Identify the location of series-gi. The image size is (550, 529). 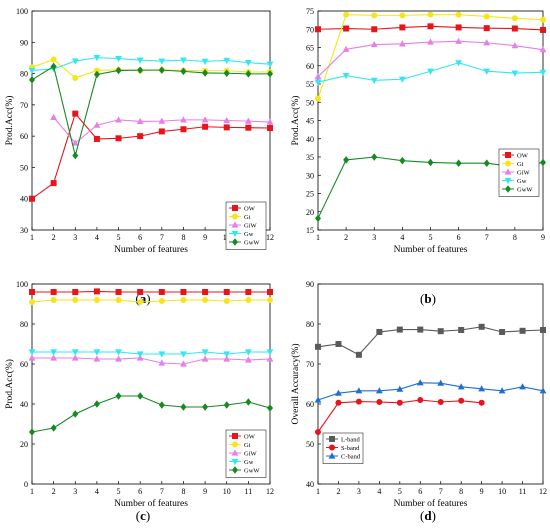
(151, 301).